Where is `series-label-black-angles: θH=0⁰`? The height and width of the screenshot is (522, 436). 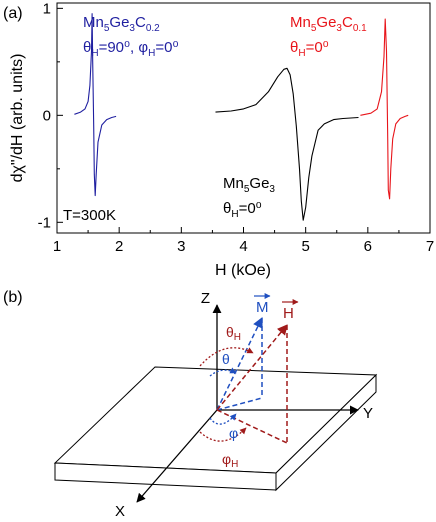 series-label-black-angles: θH=0⁰ is located at coordinates (242, 210).